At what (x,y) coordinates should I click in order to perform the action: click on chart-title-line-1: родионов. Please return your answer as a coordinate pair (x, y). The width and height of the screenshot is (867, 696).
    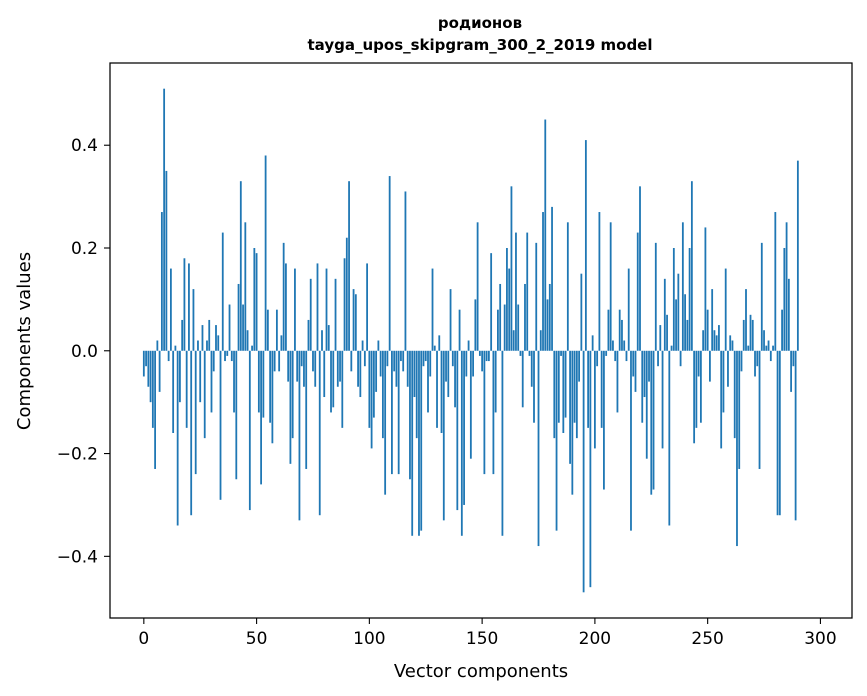
    Looking at the image, I should click on (480, 23).